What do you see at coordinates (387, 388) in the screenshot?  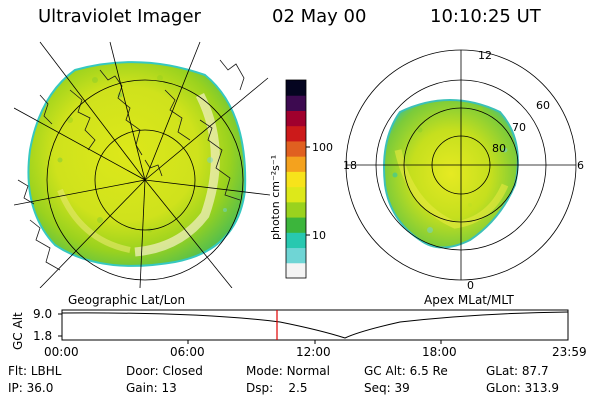 I see `info-seq: Seq: 39` at bounding box center [387, 388].